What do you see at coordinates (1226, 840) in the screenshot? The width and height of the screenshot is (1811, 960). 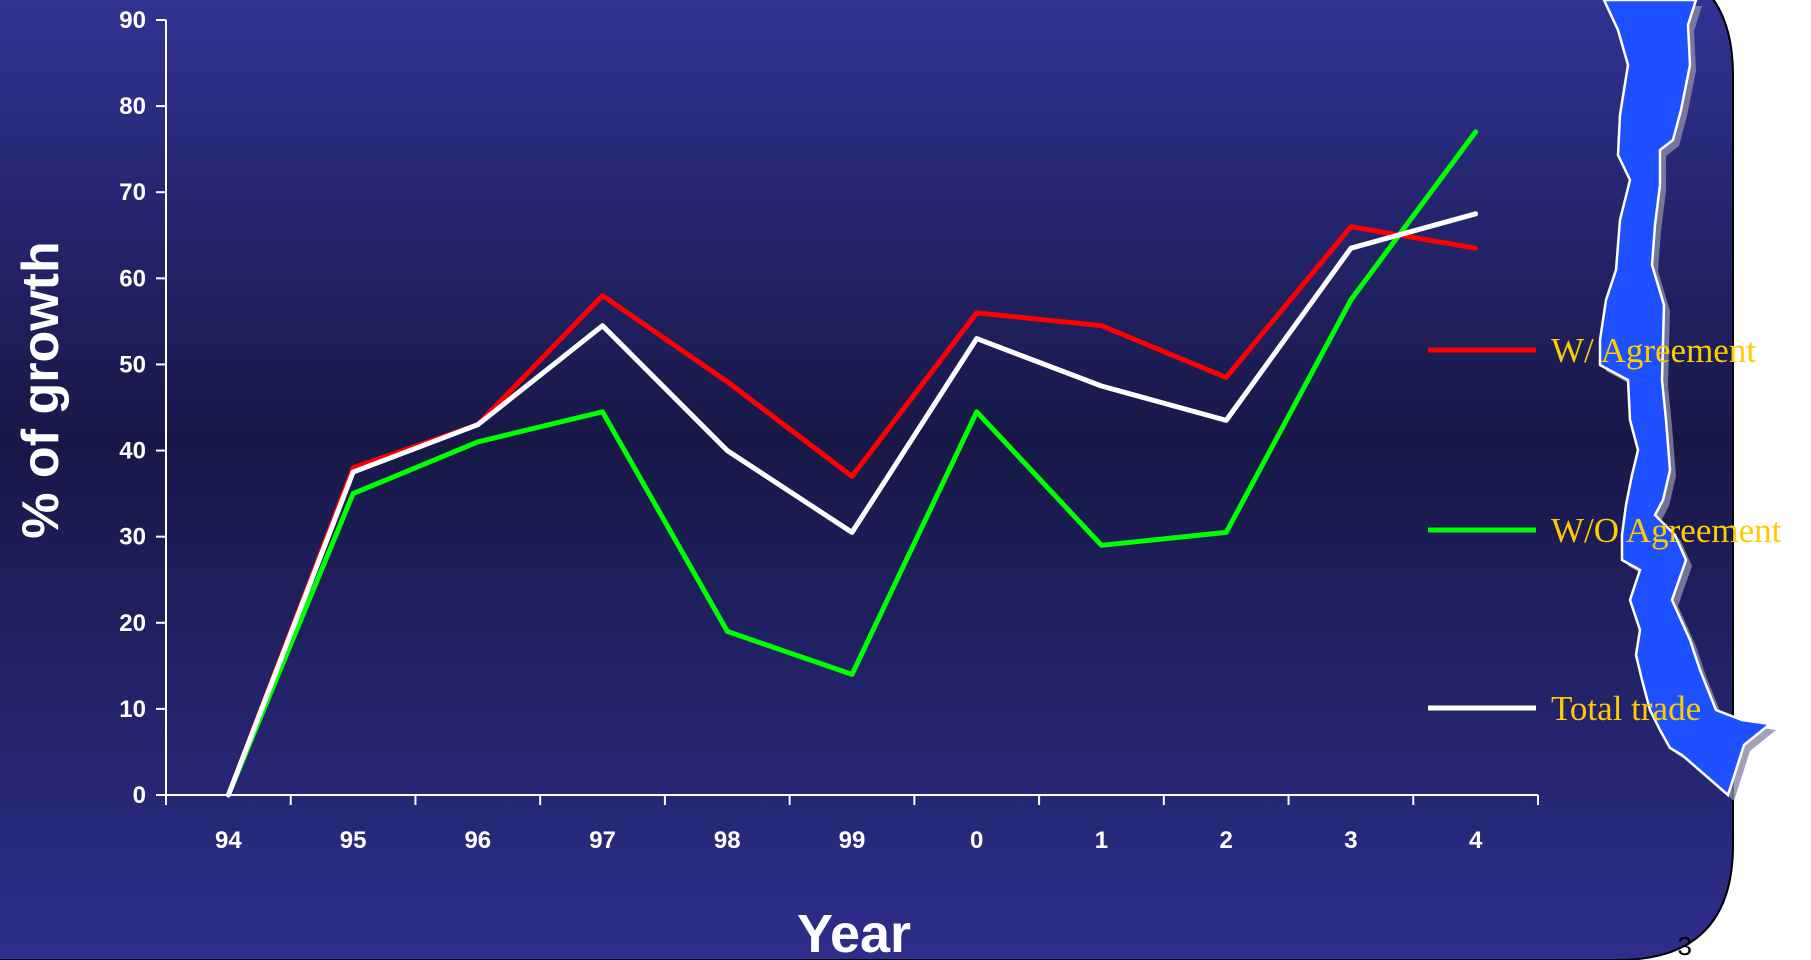 I see `x-tick-label: 2` at bounding box center [1226, 840].